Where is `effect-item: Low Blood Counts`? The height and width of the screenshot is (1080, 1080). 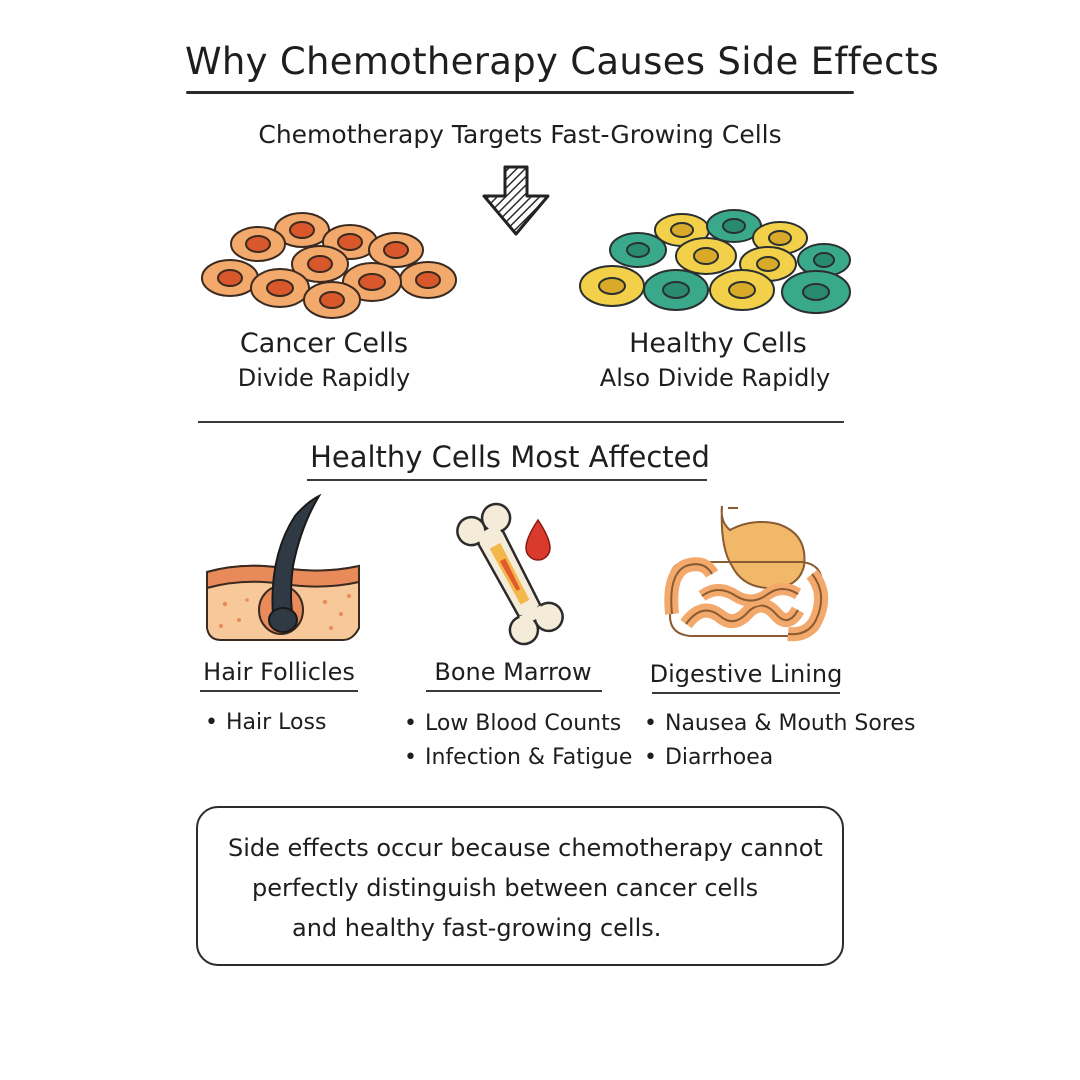 effect-item: Low Blood Counts is located at coordinates (512, 723).